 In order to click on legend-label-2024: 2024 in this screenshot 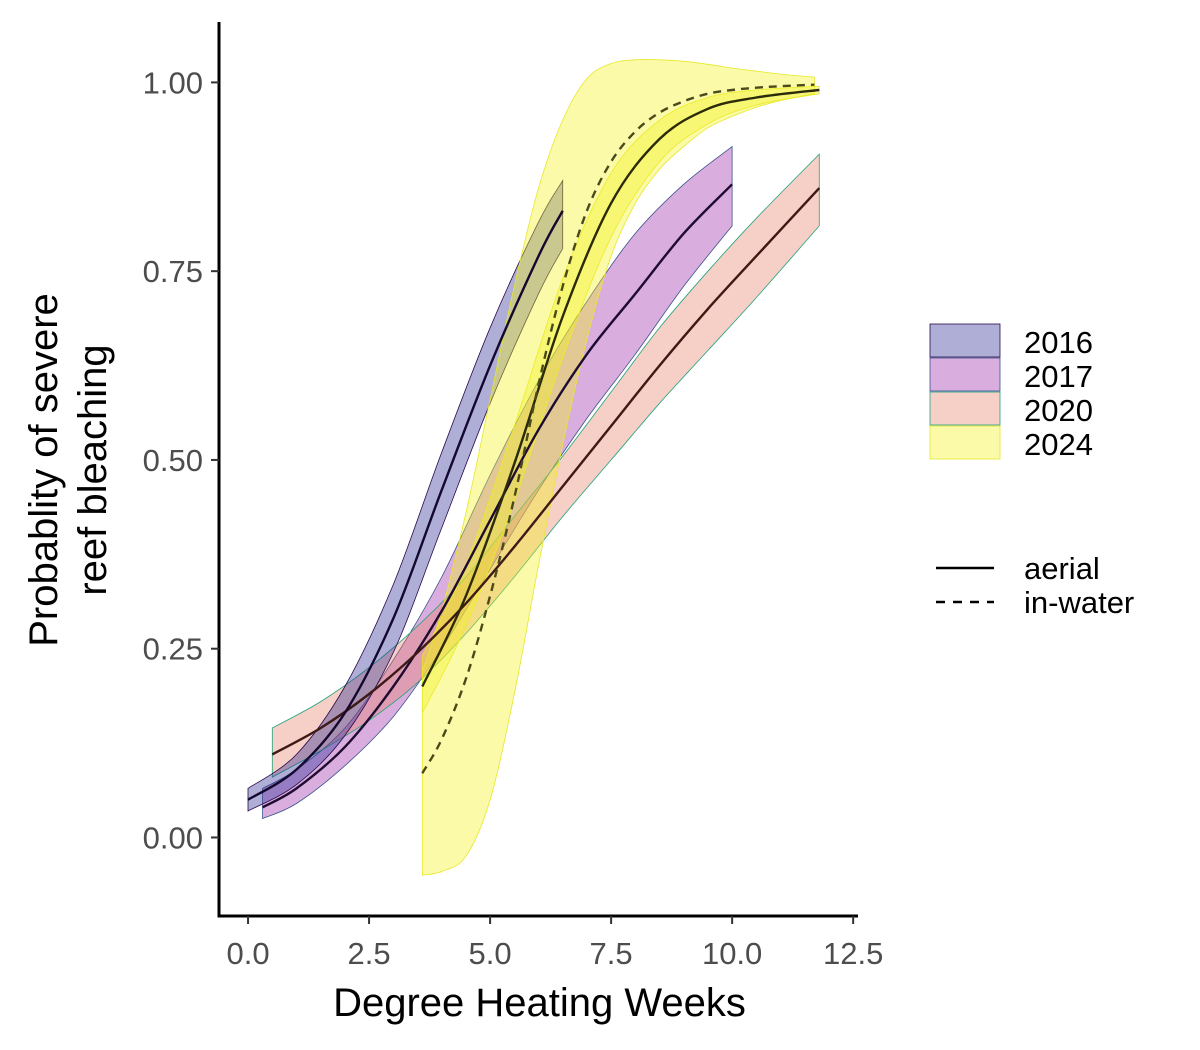, I will do `click(1058, 444)`.